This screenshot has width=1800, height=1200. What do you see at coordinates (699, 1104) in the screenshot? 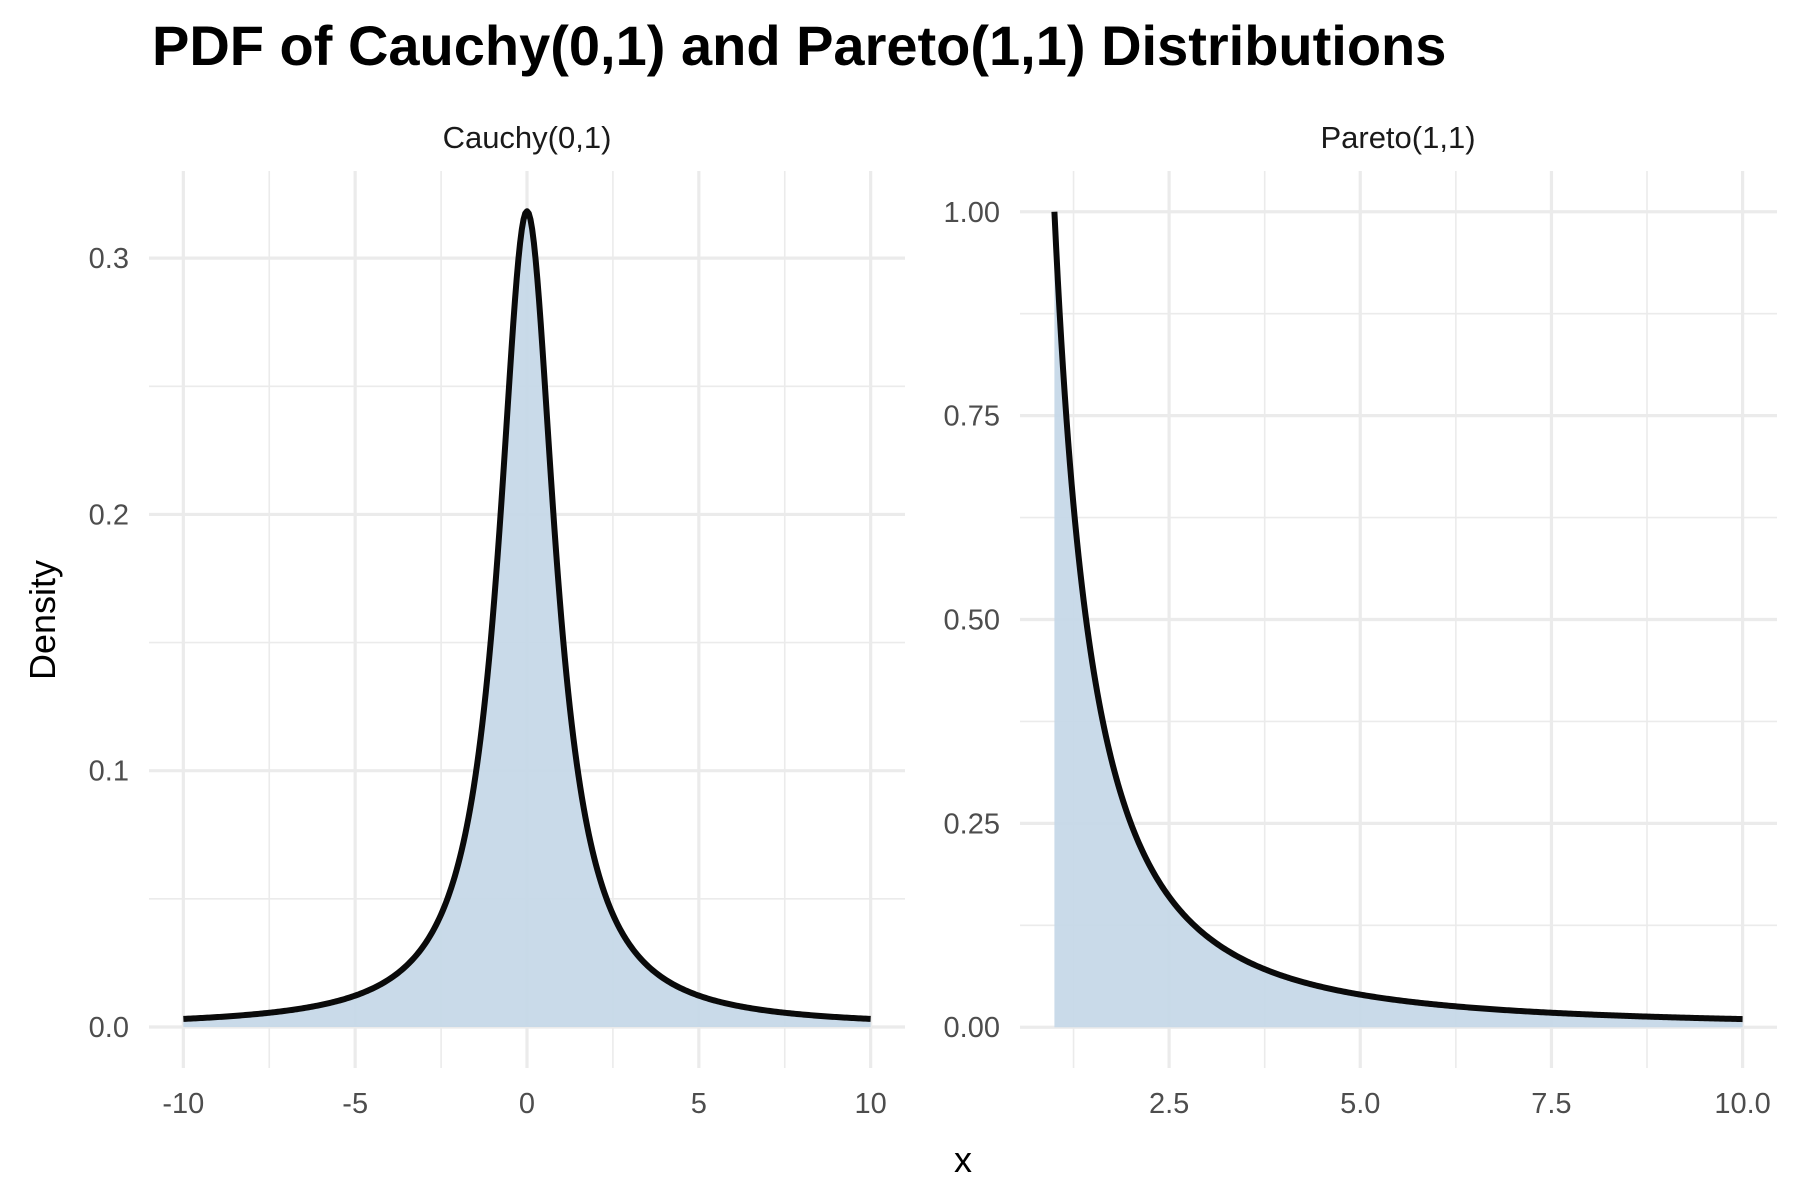
I see `x-tick-label: 5` at bounding box center [699, 1104].